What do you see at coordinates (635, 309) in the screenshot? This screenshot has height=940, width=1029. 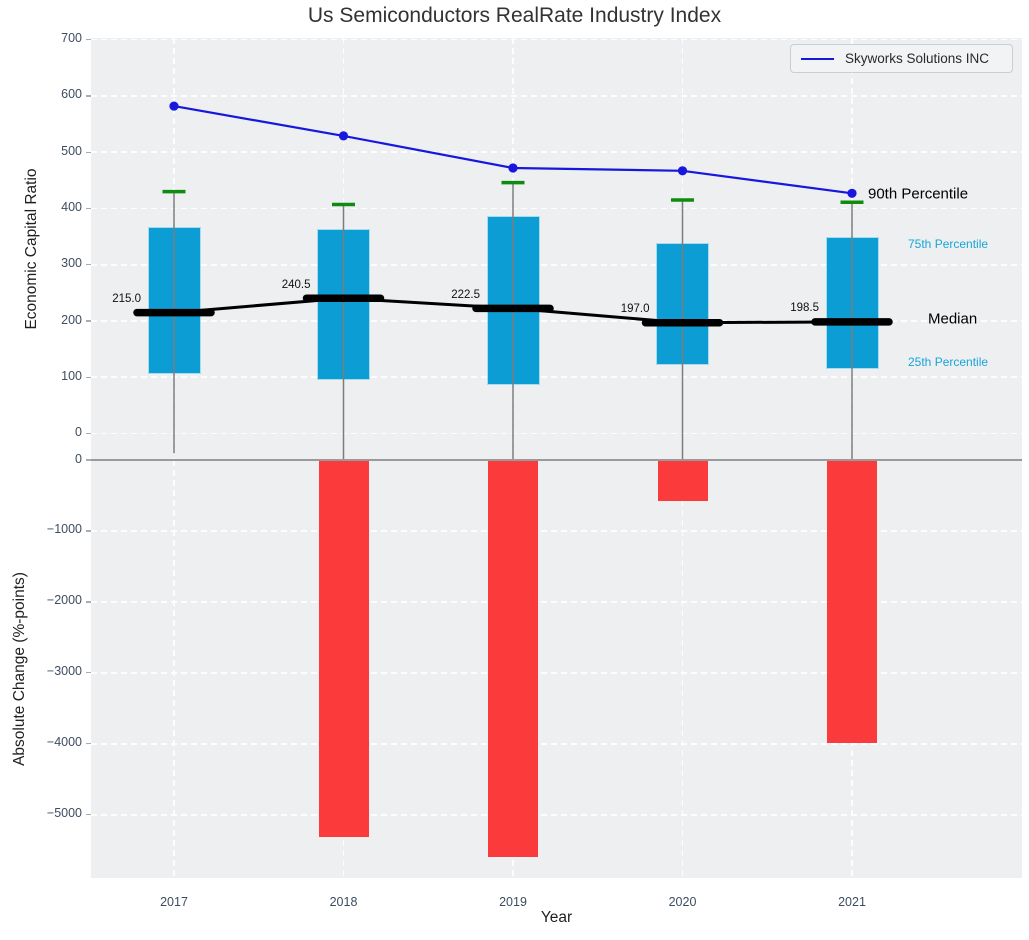 I see `median-value-label-2020: 197.0` at bounding box center [635, 309].